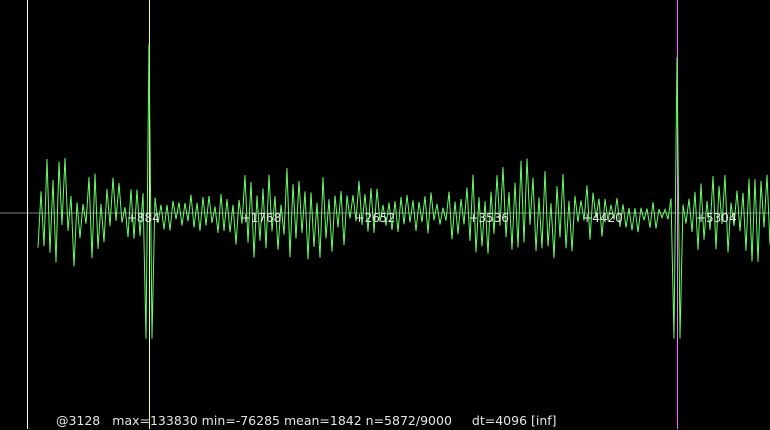 The width and height of the screenshot is (770, 430). I want to click on tick-label-layer: +884 +1768 +2652 +3536 +4420 +5304, so click(432, 218).